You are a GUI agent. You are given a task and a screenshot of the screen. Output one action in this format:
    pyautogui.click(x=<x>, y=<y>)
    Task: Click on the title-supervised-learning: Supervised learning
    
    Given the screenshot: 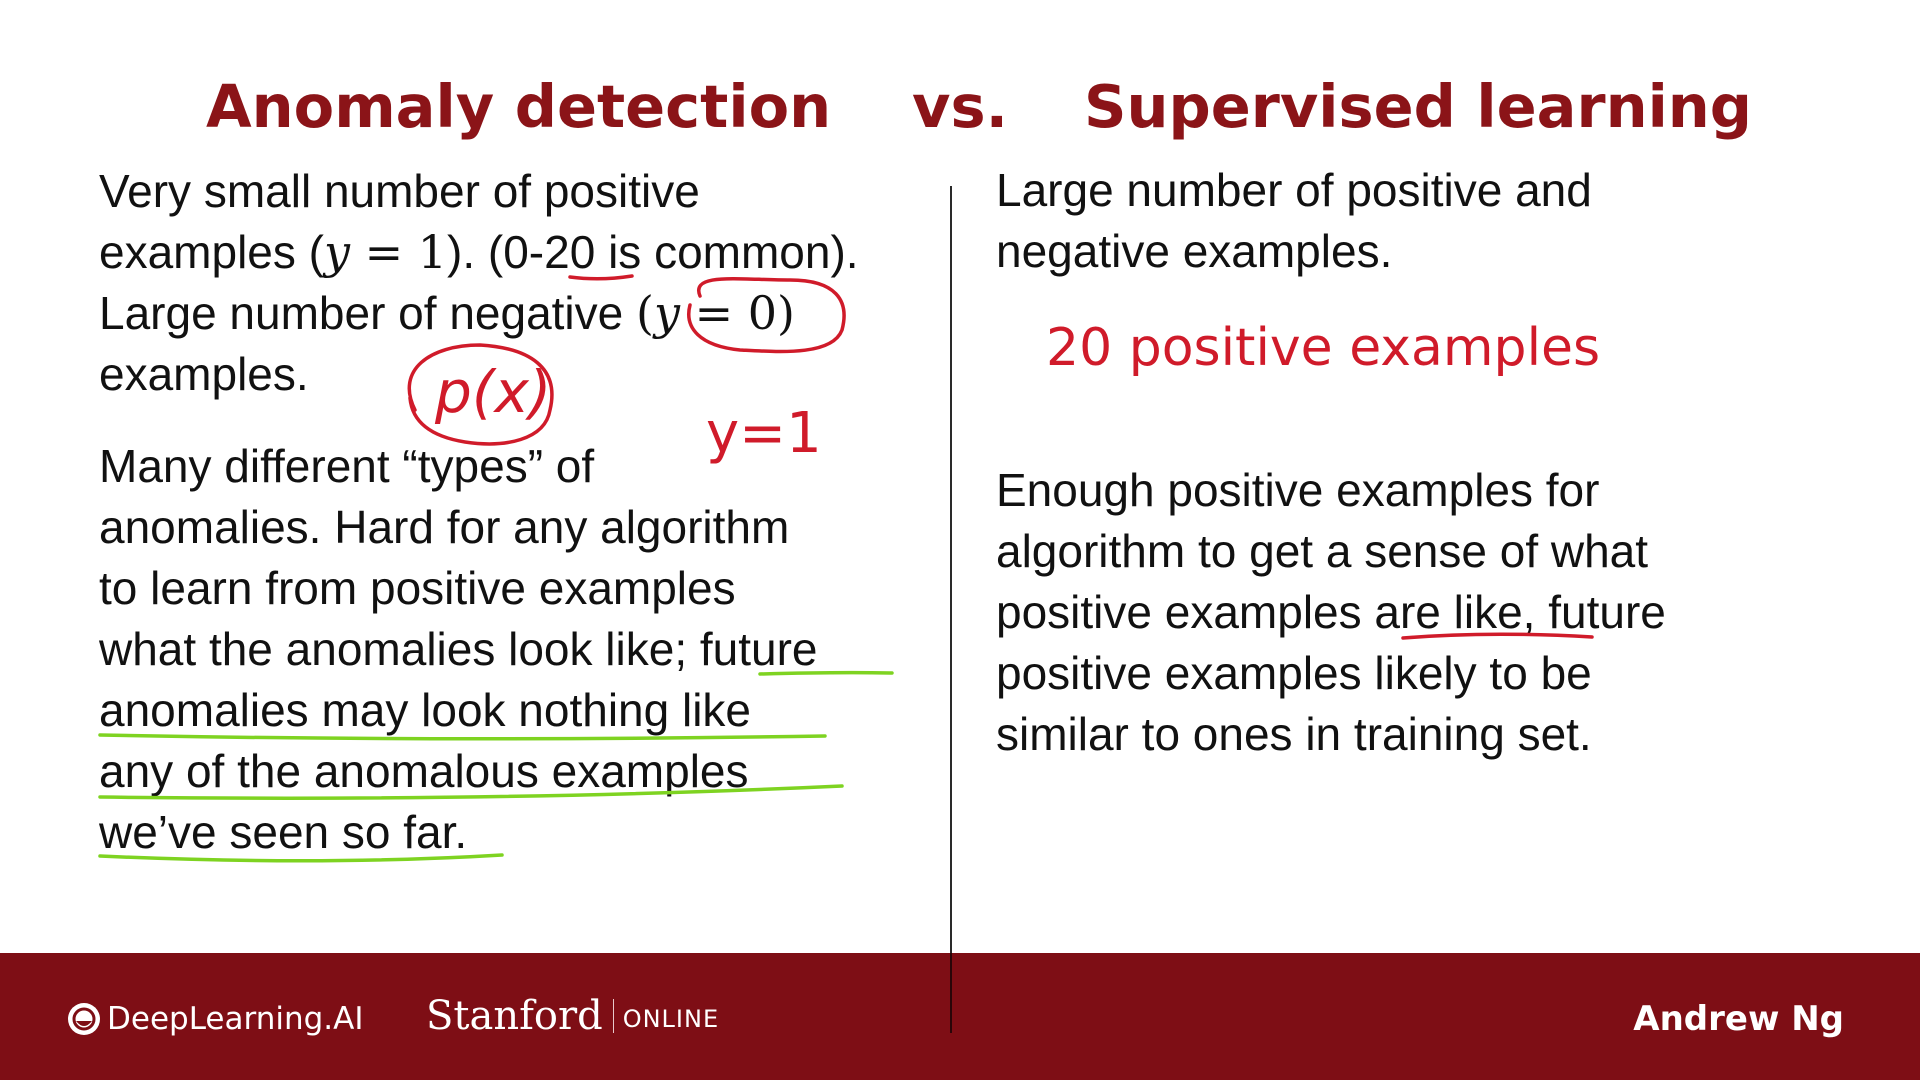 What is the action you would take?
    pyautogui.click(x=1418, y=106)
    